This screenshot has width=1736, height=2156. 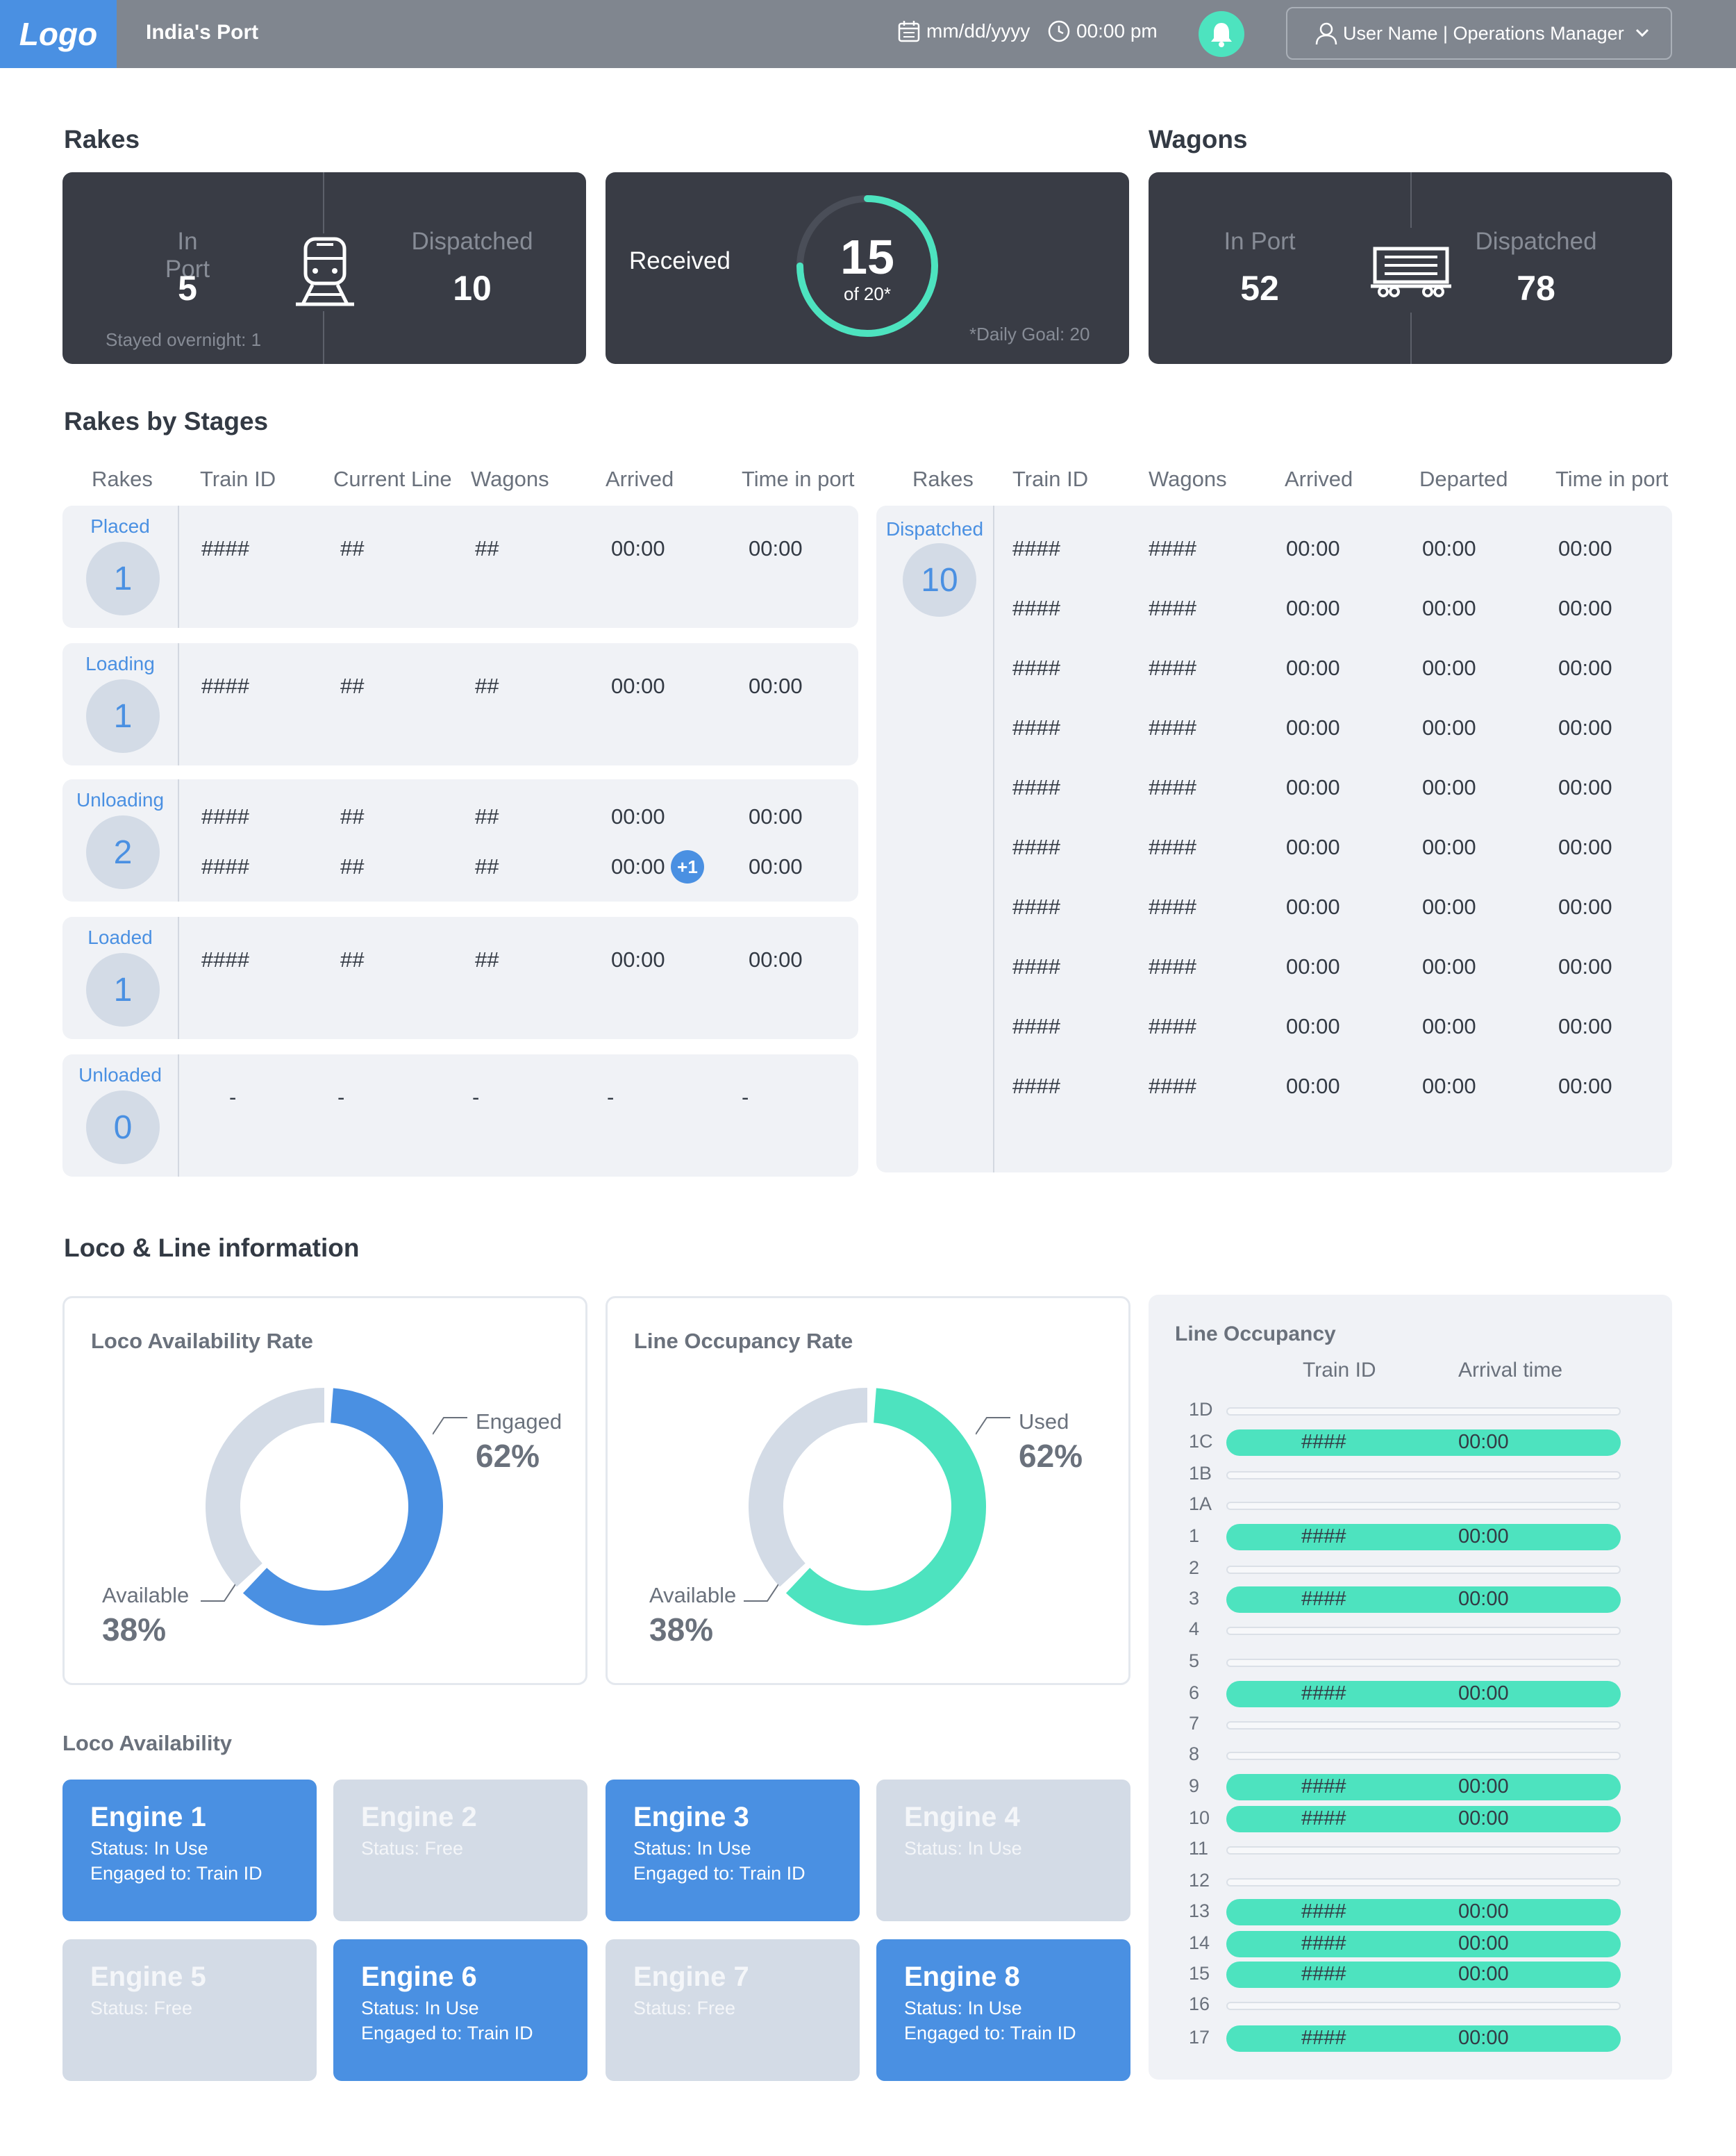 I want to click on available-pct: 38%, so click(x=134, y=1629).